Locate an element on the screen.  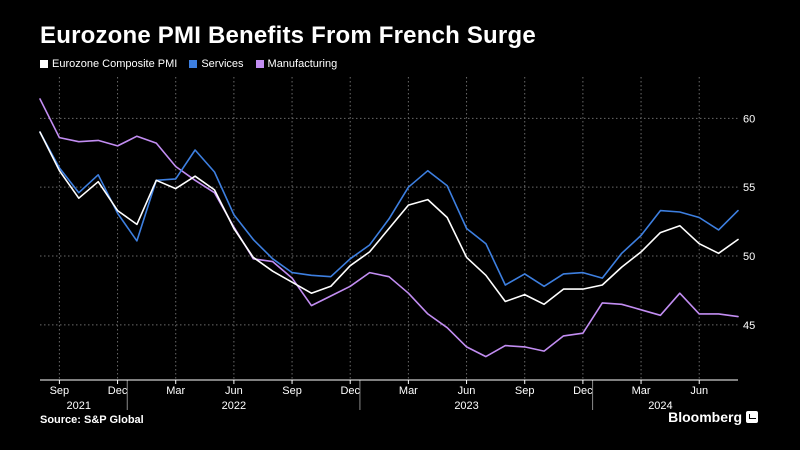
y-tick-label: 50 is located at coordinates (749, 257).